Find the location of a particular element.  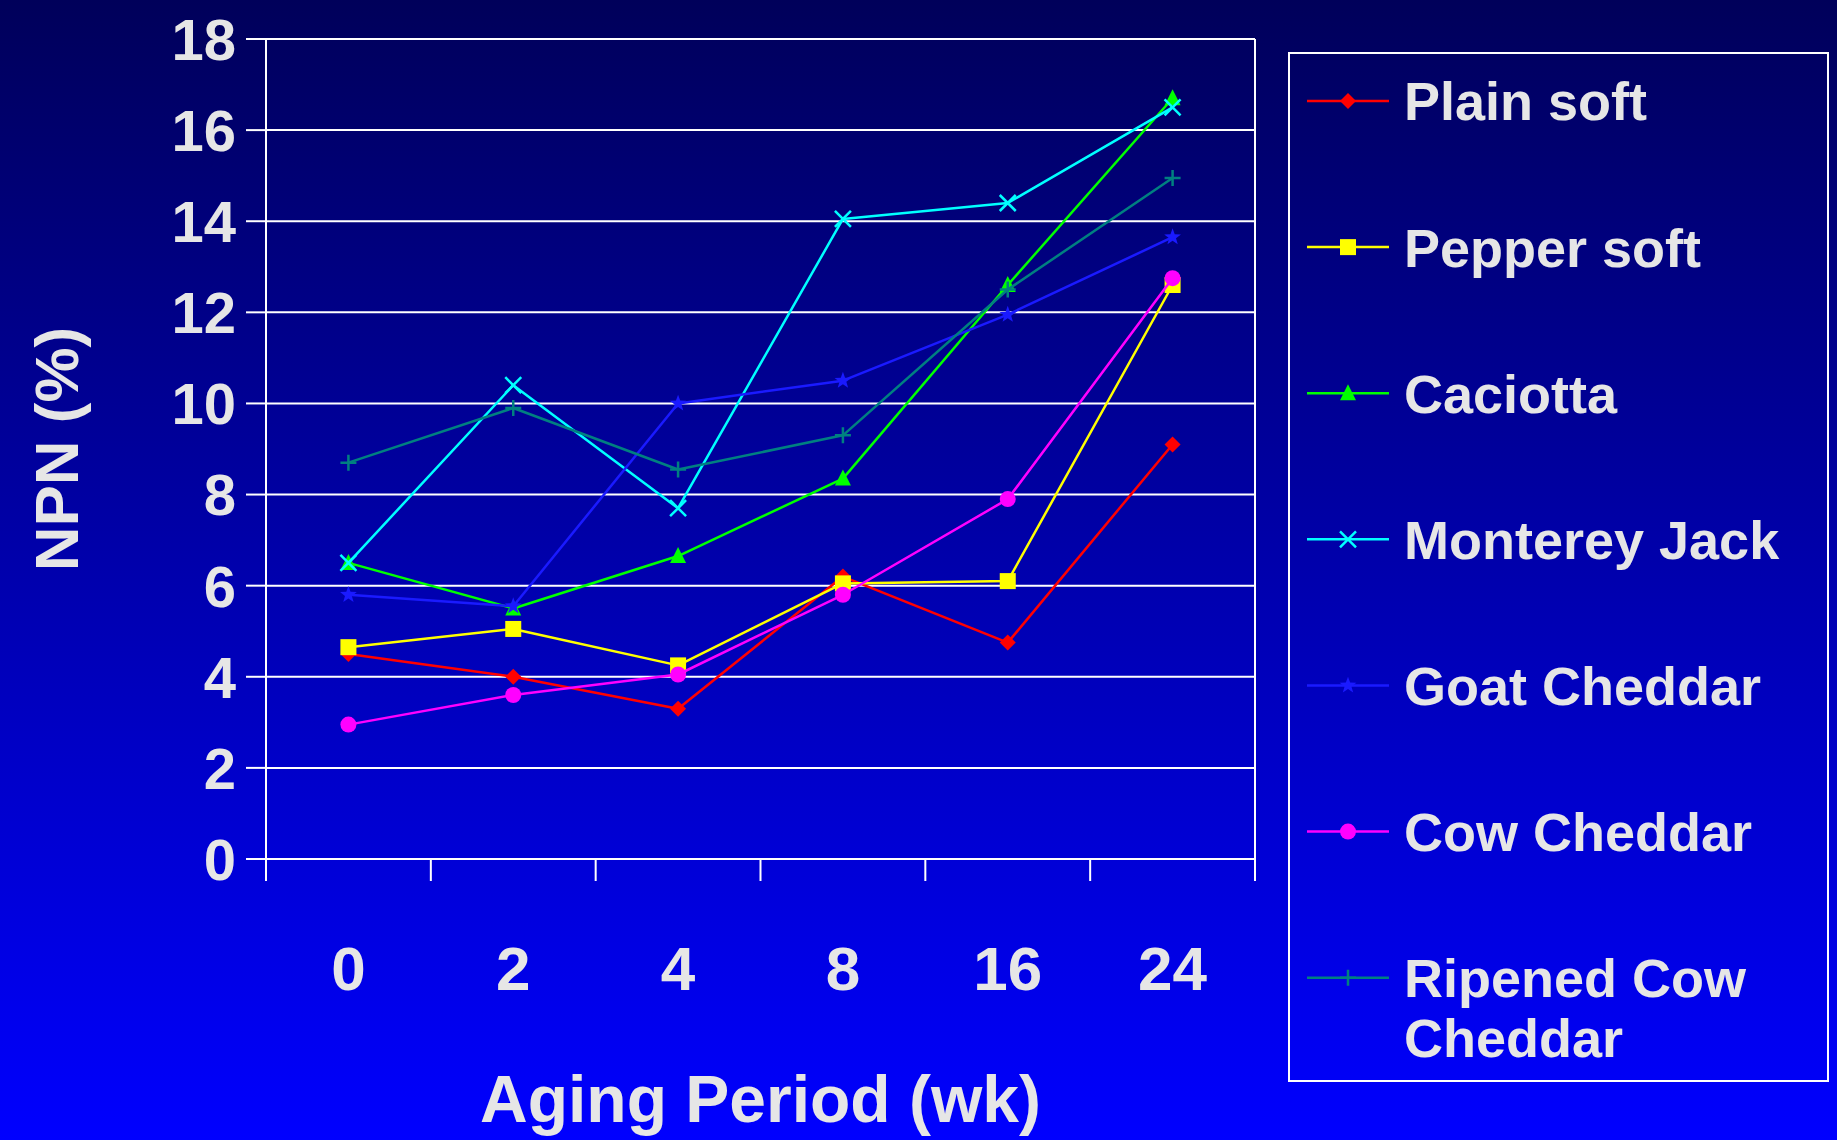

legend-label: Plain soft is located at coordinates (1526, 101).